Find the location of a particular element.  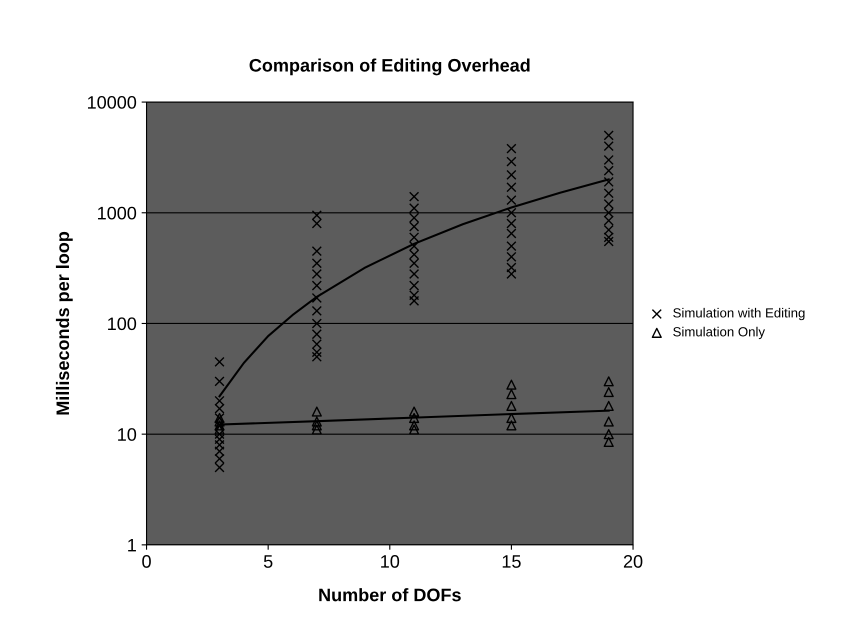

x-tick-label: 5 is located at coordinates (268, 561).